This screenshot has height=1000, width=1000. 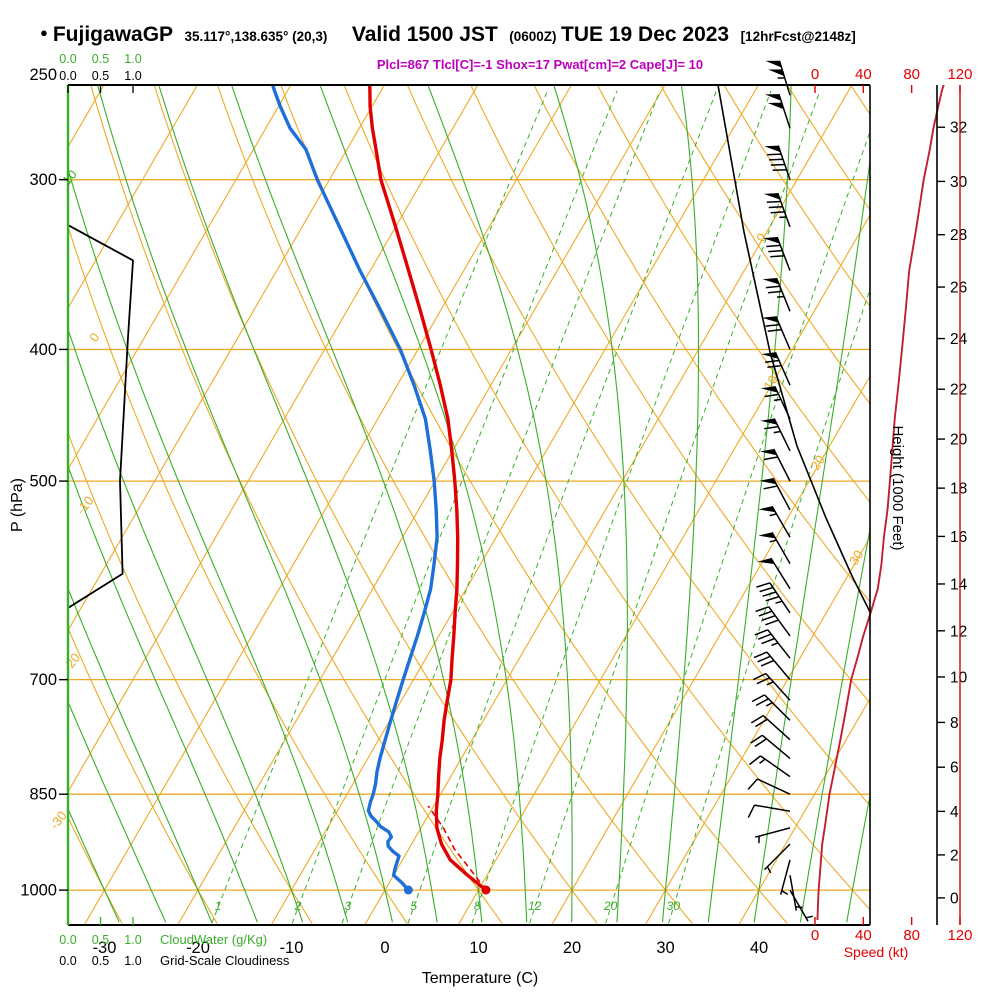 I want to click on pressure-tick-label: 500, so click(x=43, y=482).